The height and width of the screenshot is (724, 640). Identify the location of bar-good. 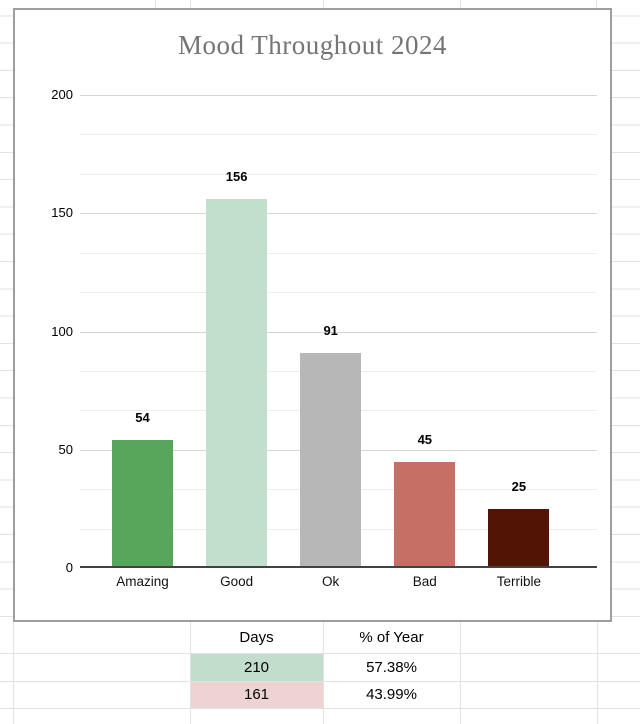
(237, 383).